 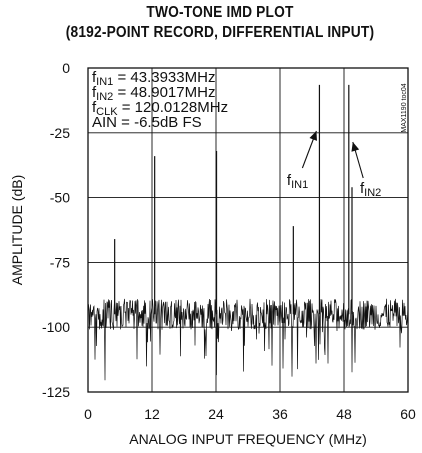 I want to click on y-tick-label: -50, so click(x=60, y=198).